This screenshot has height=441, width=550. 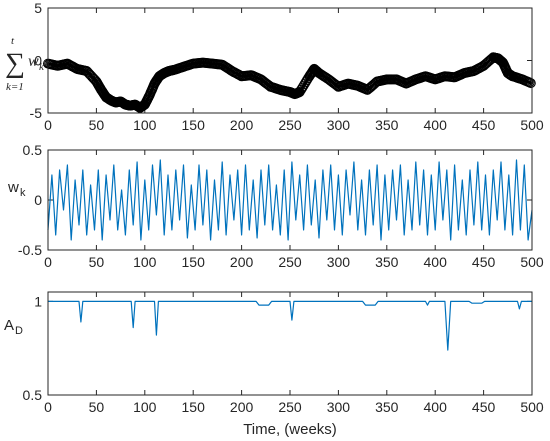 I want to click on w-label: w, so click(x=13, y=187).